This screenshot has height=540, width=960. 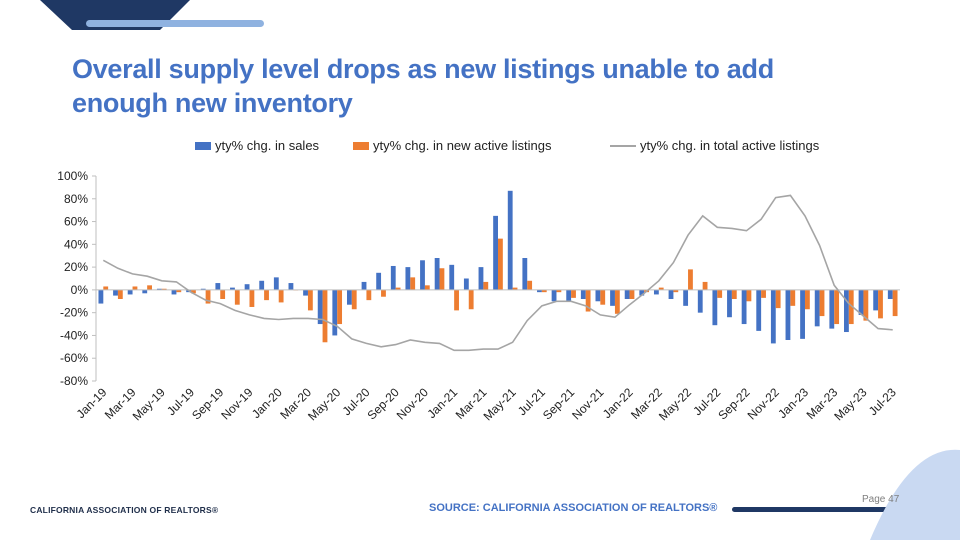 What do you see at coordinates (236, 403) in the screenshot?
I see `x-tick-label: Nov-19` at bounding box center [236, 403].